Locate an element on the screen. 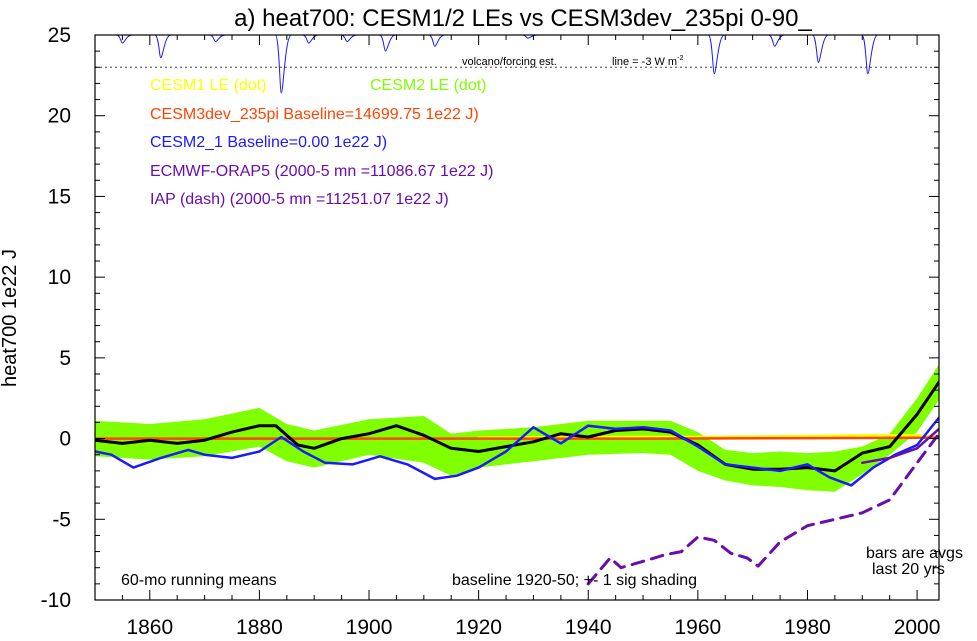 This screenshot has width=977, height=641. line-scale-label: line = -3 W m-2 is located at coordinates (647, 61).